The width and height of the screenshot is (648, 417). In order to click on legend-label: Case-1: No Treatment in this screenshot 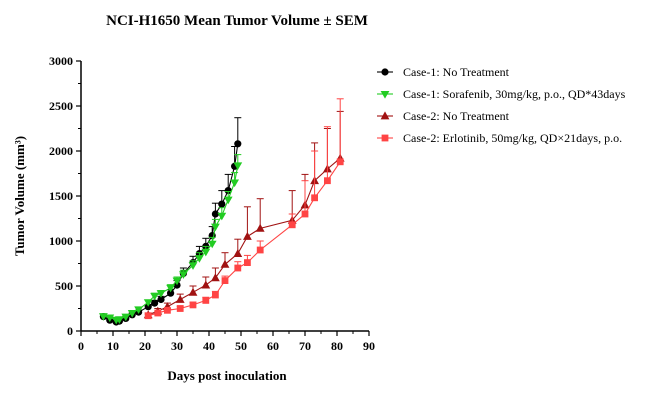, I will do `click(456, 72)`.